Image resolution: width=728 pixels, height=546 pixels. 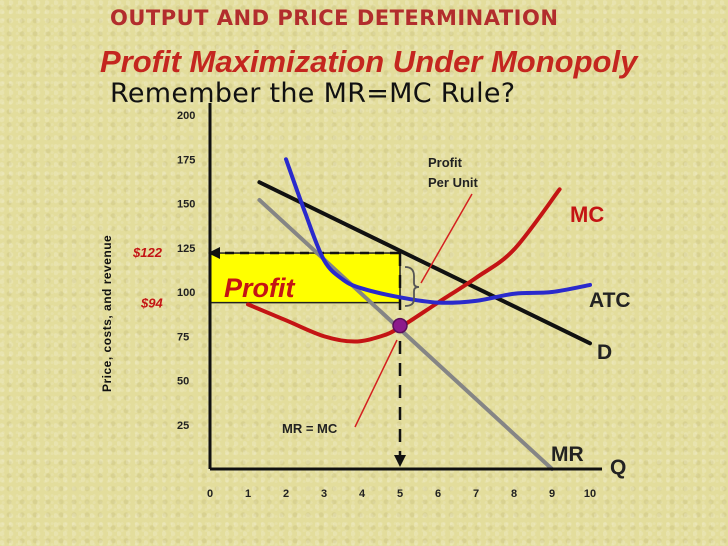 I want to click on x-tick-label: 10, so click(x=590, y=494).